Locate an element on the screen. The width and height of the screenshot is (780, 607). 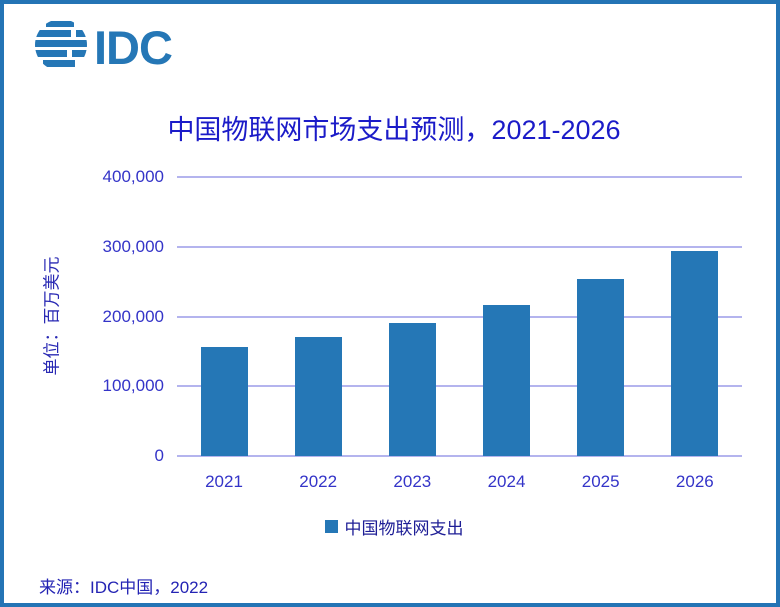
y-tick-label-300000: 300,000 is located at coordinates (133, 246).